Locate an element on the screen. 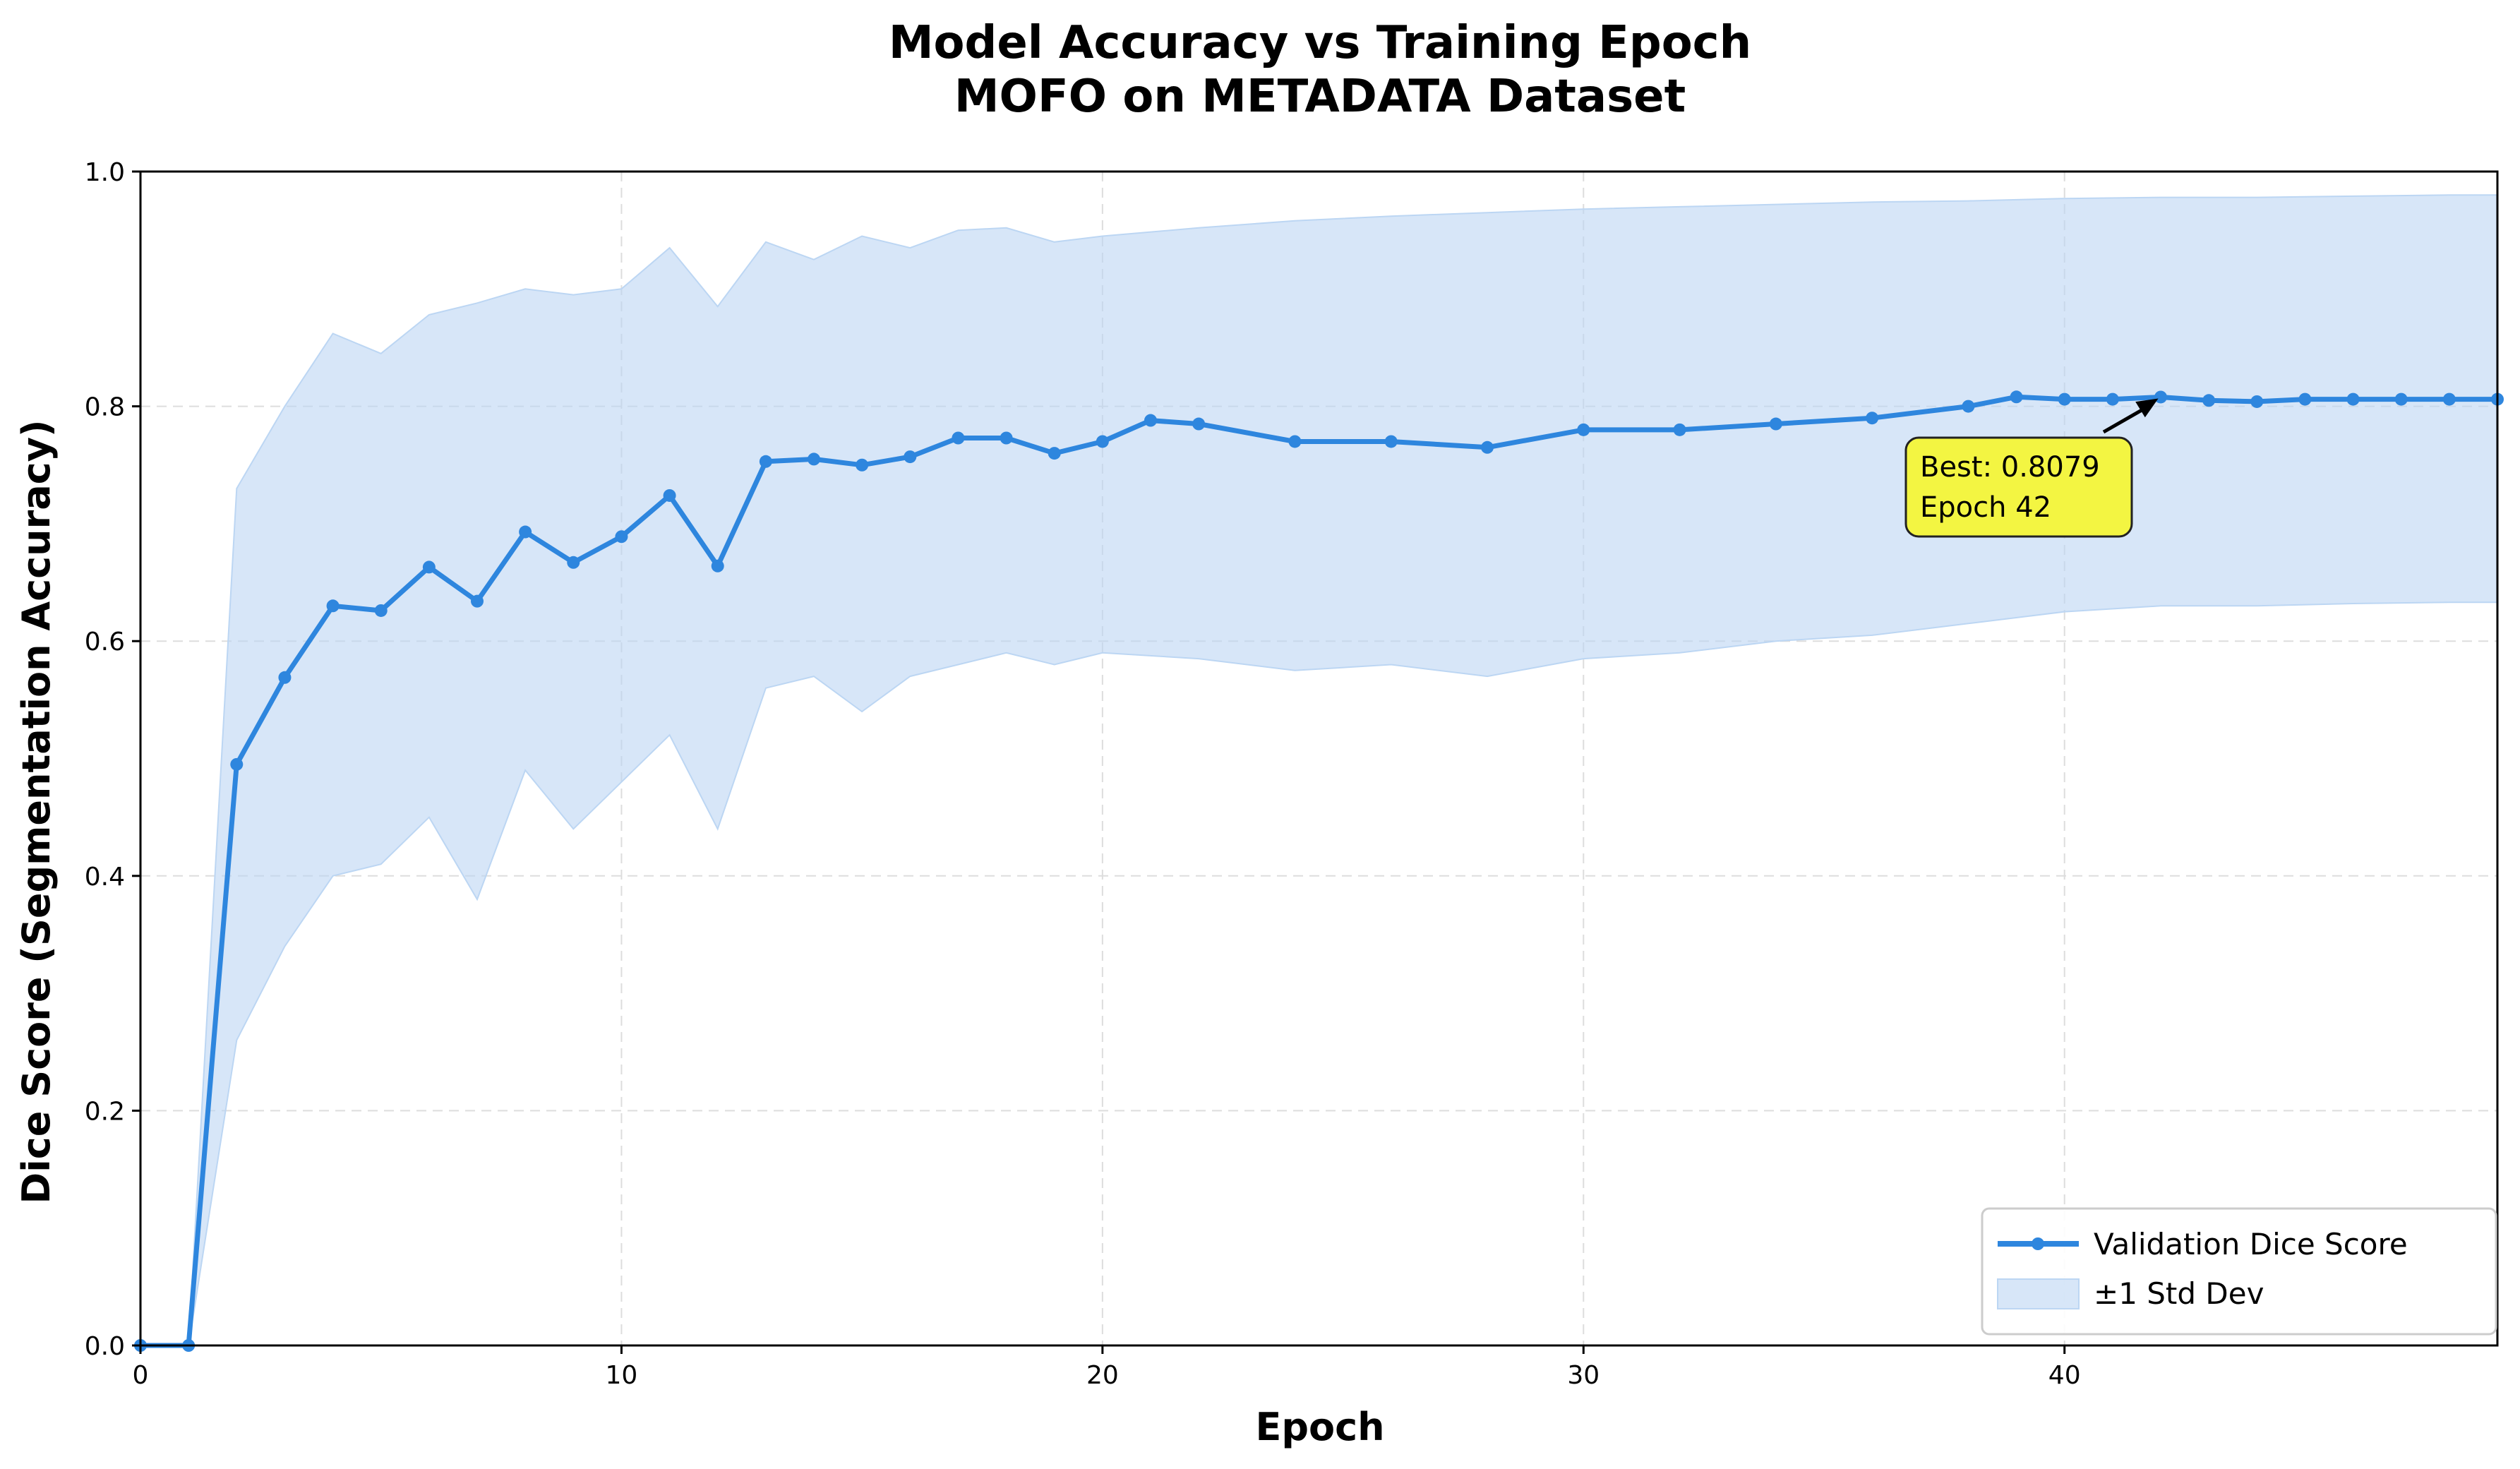 The width and height of the screenshot is (2520, 1469). y-tick-label: 0.0 is located at coordinates (105, 1346).